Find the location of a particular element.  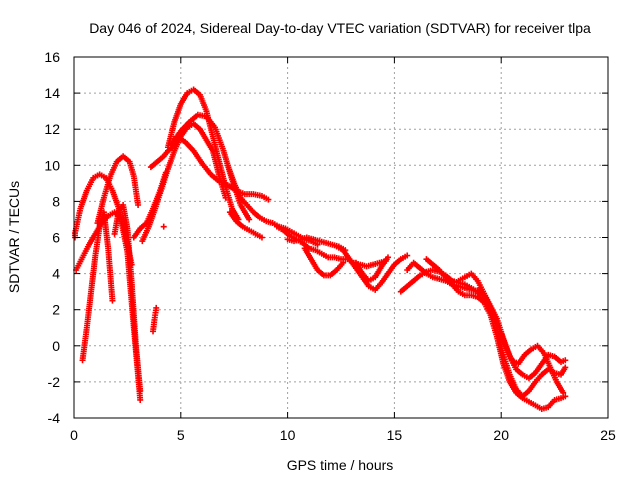

y-tick-label: 10 is located at coordinates (52, 165).